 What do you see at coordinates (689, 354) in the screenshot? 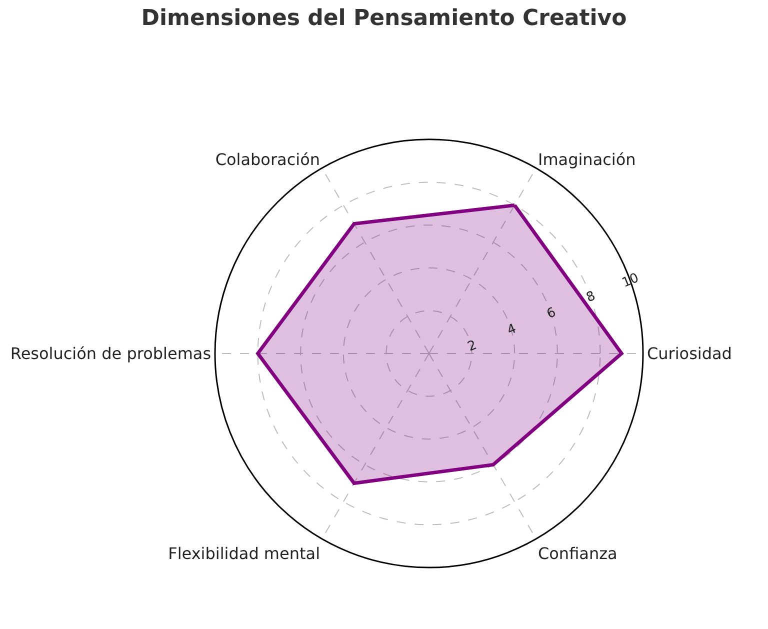
I see `spoke-label: Curiosidad` at bounding box center [689, 354].